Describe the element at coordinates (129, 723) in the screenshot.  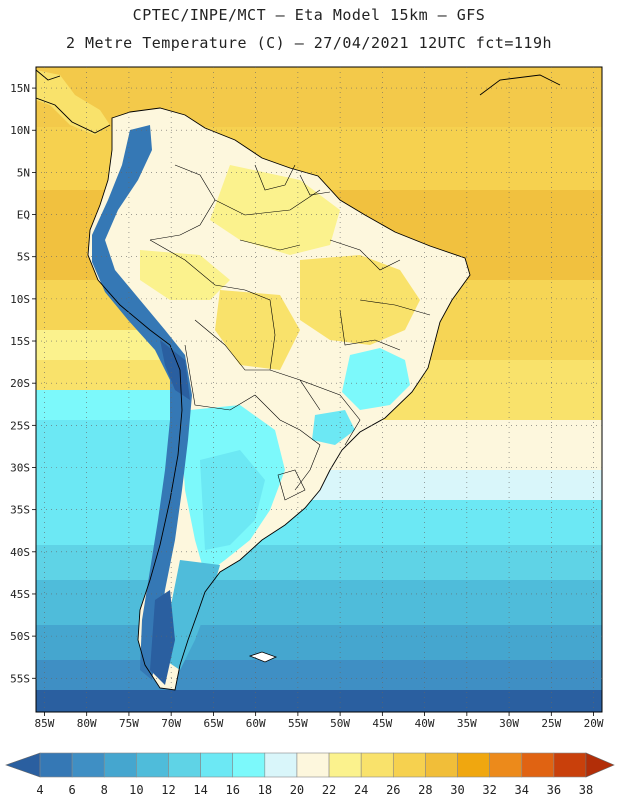
I see `lon-tick-label: 75W` at that location.